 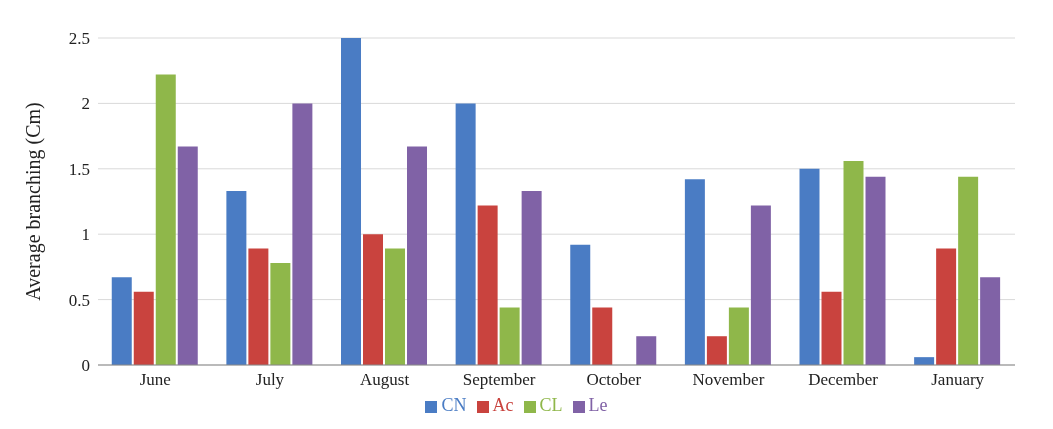 I want to click on x-tick-label: December, so click(x=843, y=380).